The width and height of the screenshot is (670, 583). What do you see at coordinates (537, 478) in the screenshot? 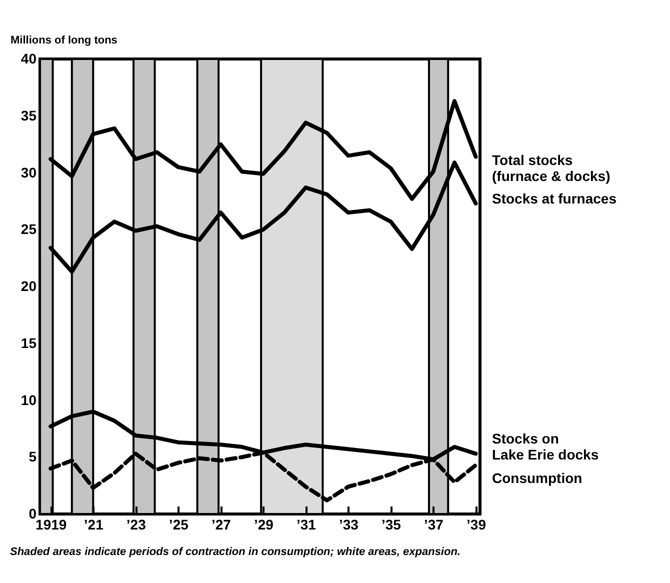
I see `series-label: Consumption` at bounding box center [537, 478].